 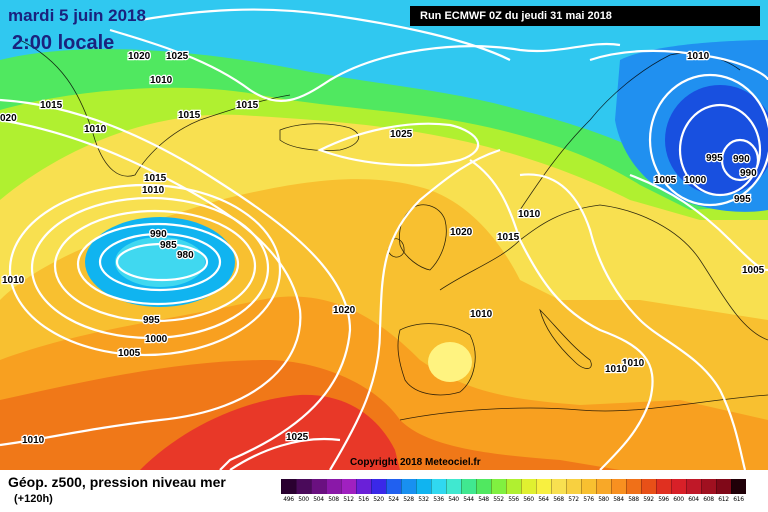 What do you see at coordinates (565, 338) in the screenshot?
I see `italy-coast` at bounding box center [565, 338].